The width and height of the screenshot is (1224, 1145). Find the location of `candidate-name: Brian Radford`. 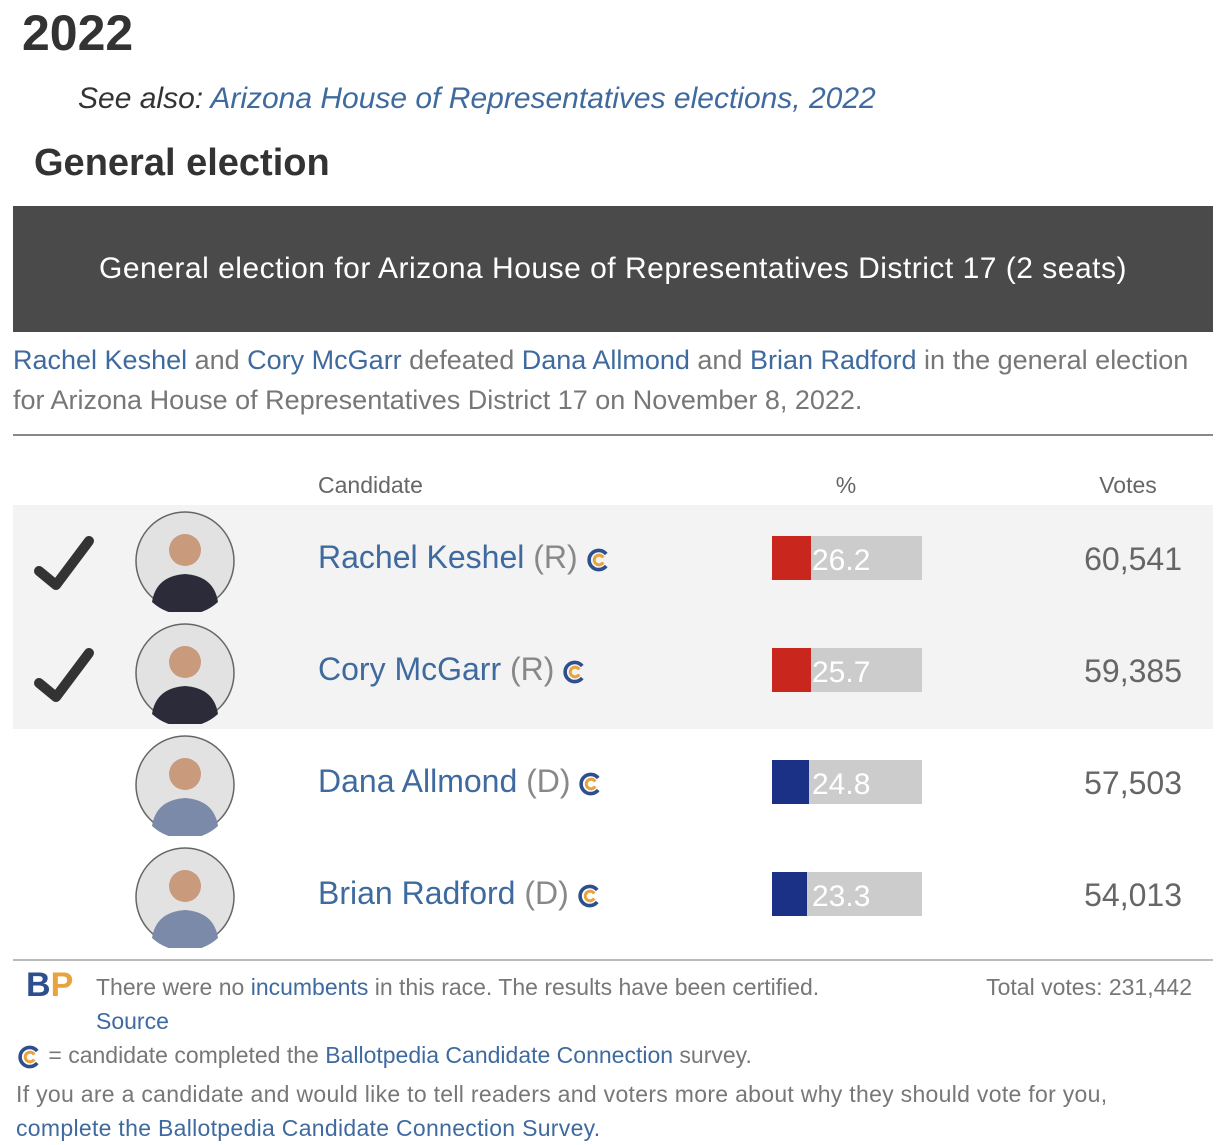

candidate-name: Brian Radford is located at coordinates (417, 893).